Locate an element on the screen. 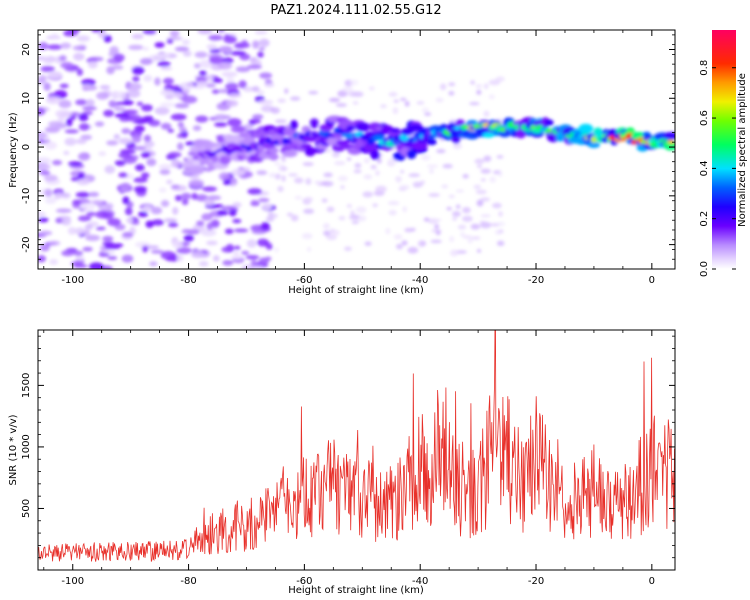 The height and width of the screenshot is (600, 750). spectrogram-x-tick-label: -40 is located at coordinates (420, 280).